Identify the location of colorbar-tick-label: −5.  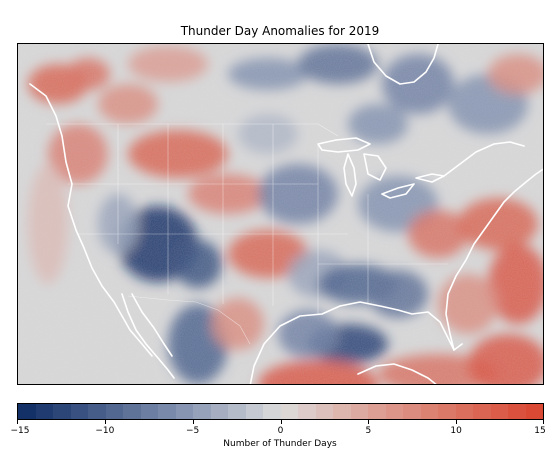
(193, 431).